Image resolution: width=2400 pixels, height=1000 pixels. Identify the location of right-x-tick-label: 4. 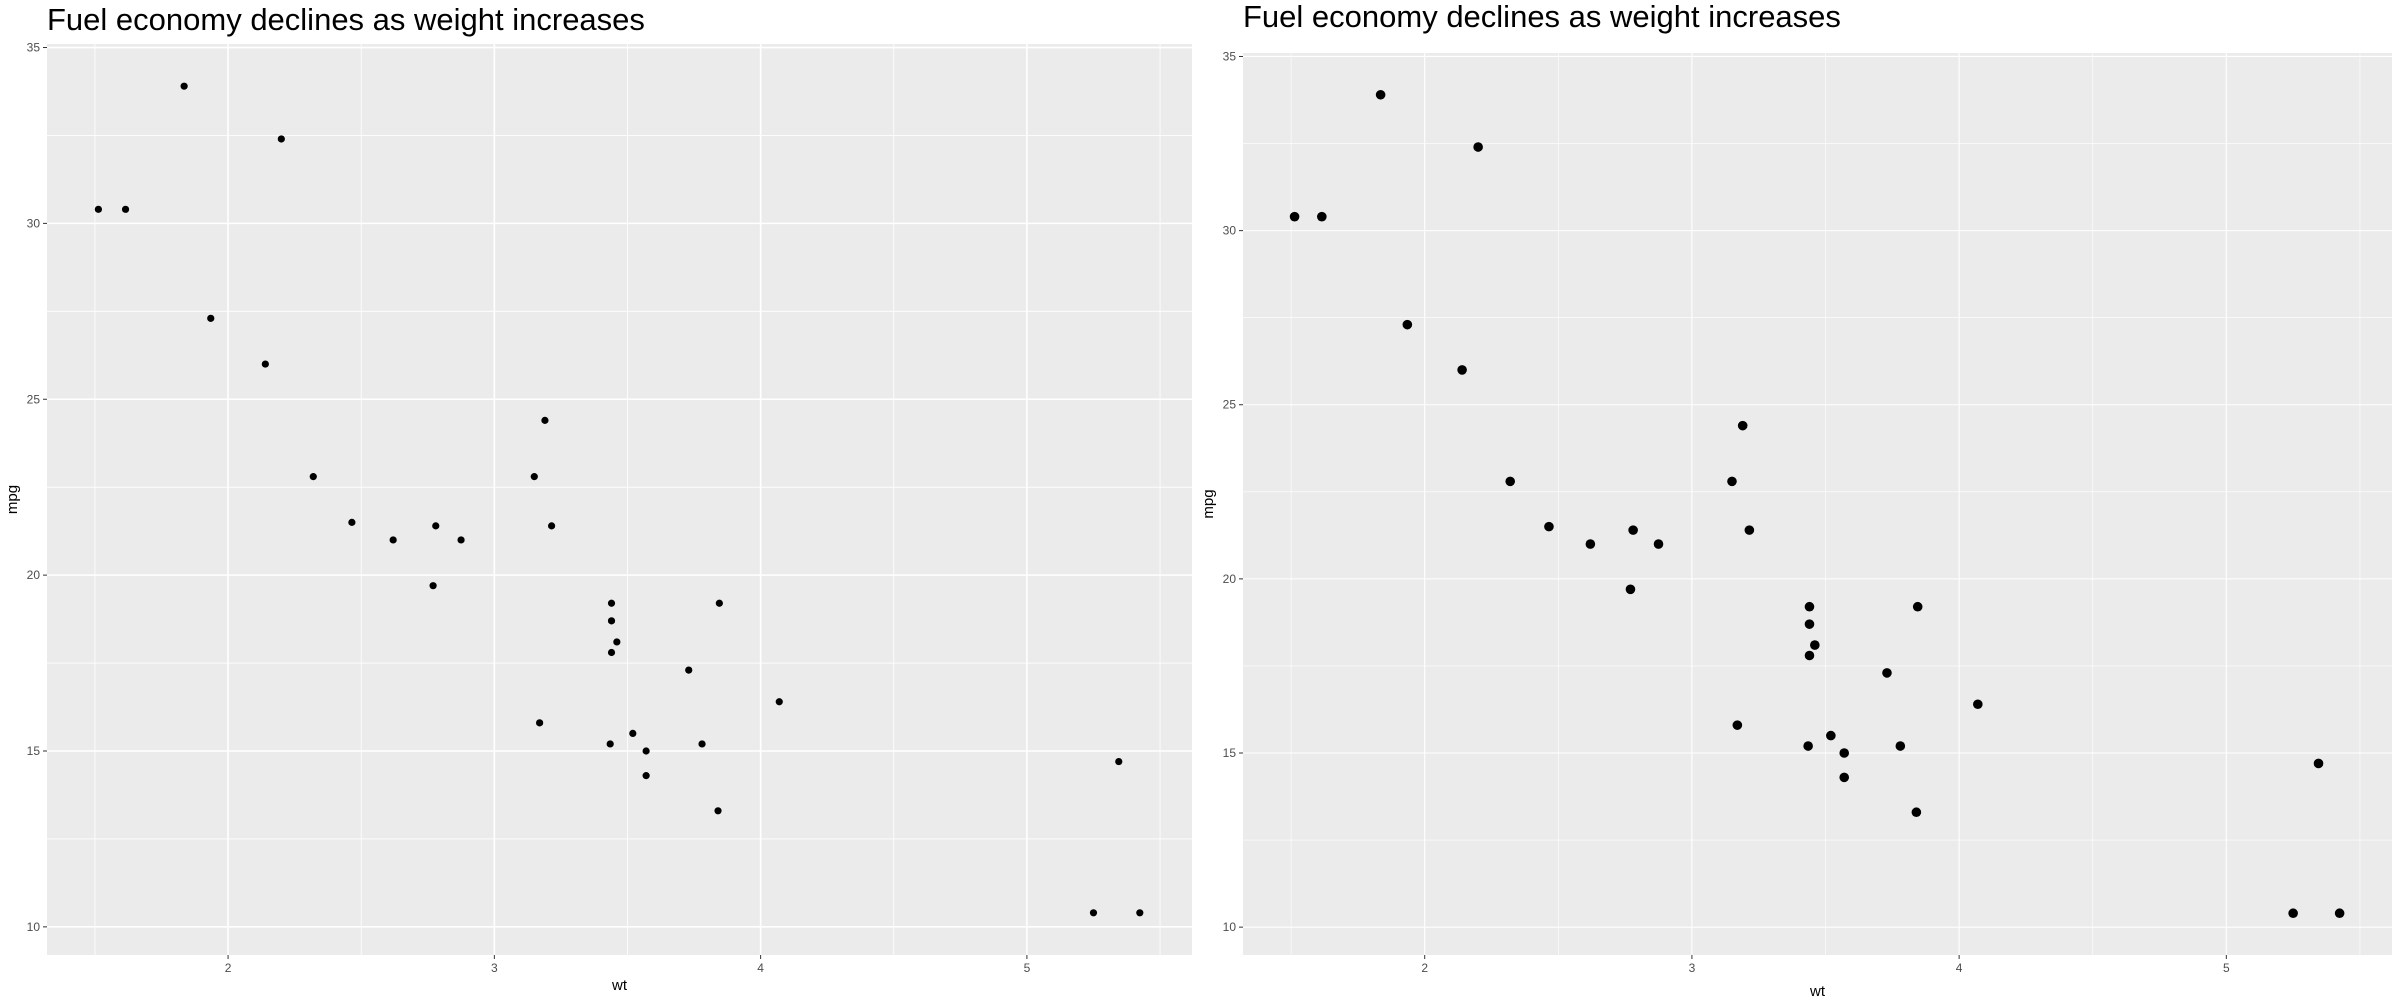
(1959, 968).